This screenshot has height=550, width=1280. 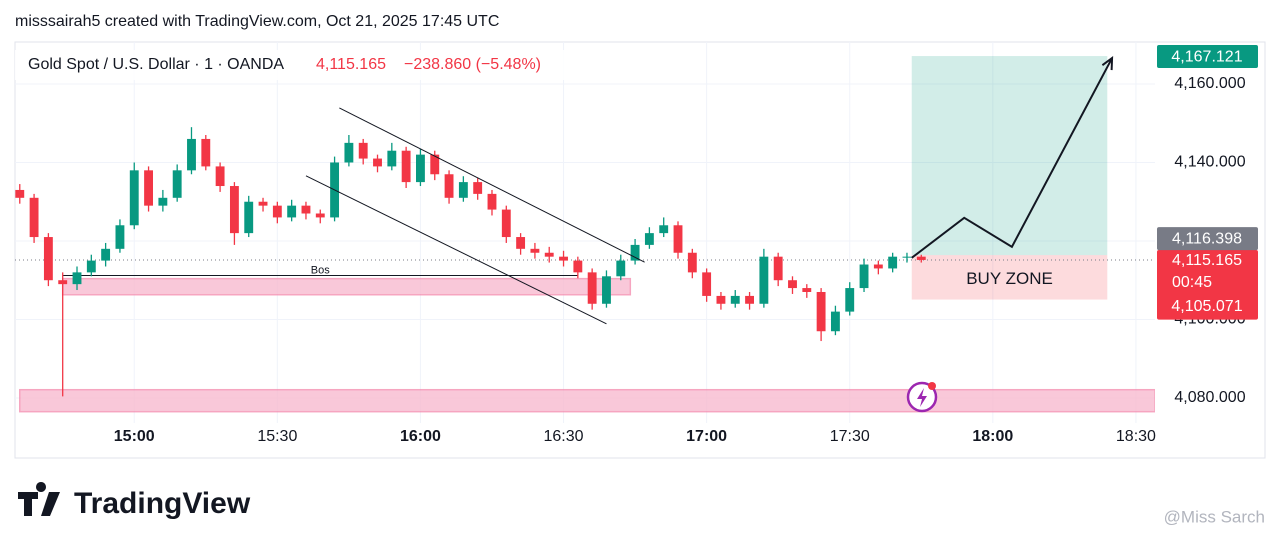 I want to click on price-tag-label: 4,105.071, so click(x=1206, y=306).